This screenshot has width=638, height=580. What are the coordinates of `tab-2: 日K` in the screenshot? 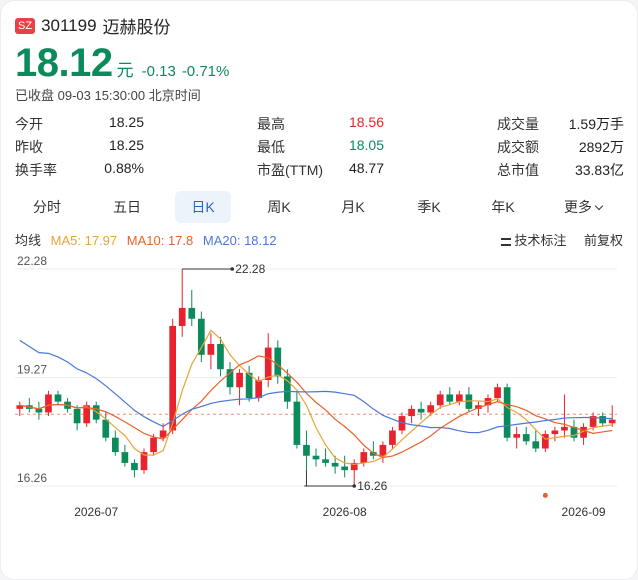 It's located at (203, 207).